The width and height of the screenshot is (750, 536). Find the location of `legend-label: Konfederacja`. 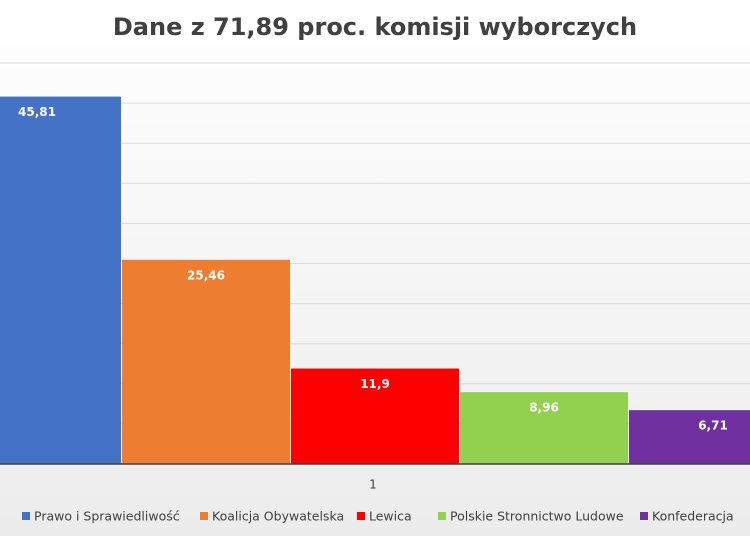

legend-label: Konfederacja is located at coordinates (693, 516).